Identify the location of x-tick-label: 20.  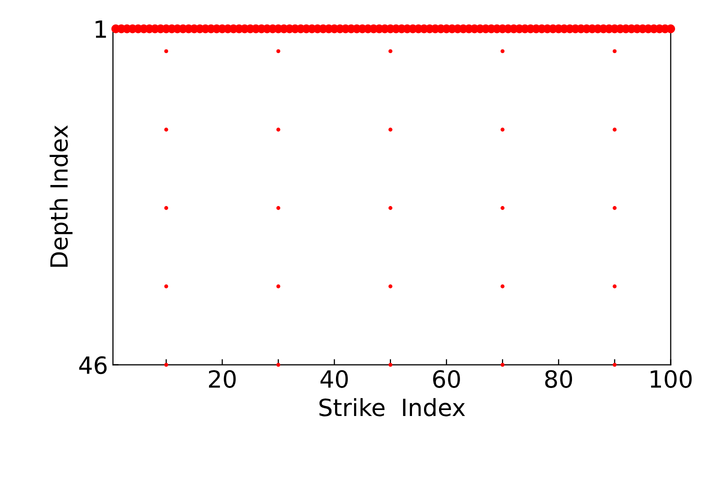
(222, 379).